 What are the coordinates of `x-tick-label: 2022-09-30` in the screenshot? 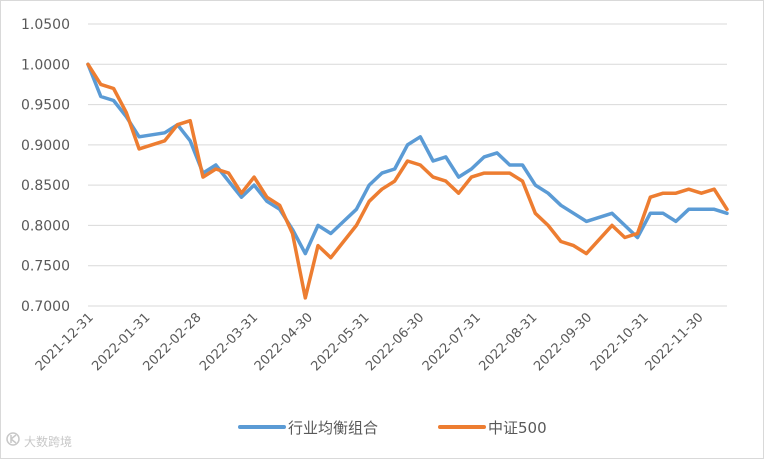 It's located at (563, 342).